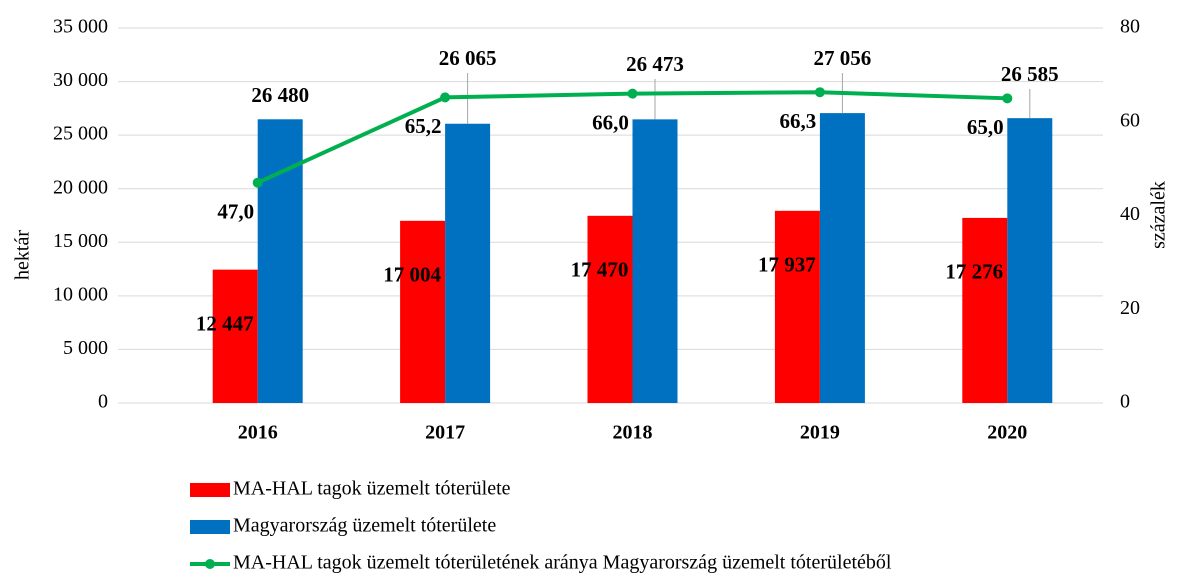 This screenshot has width=1179, height=580. What do you see at coordinates (423, 126) in the screenshot?
I see `data-label: 65,2` at bounding box center [423, 126].